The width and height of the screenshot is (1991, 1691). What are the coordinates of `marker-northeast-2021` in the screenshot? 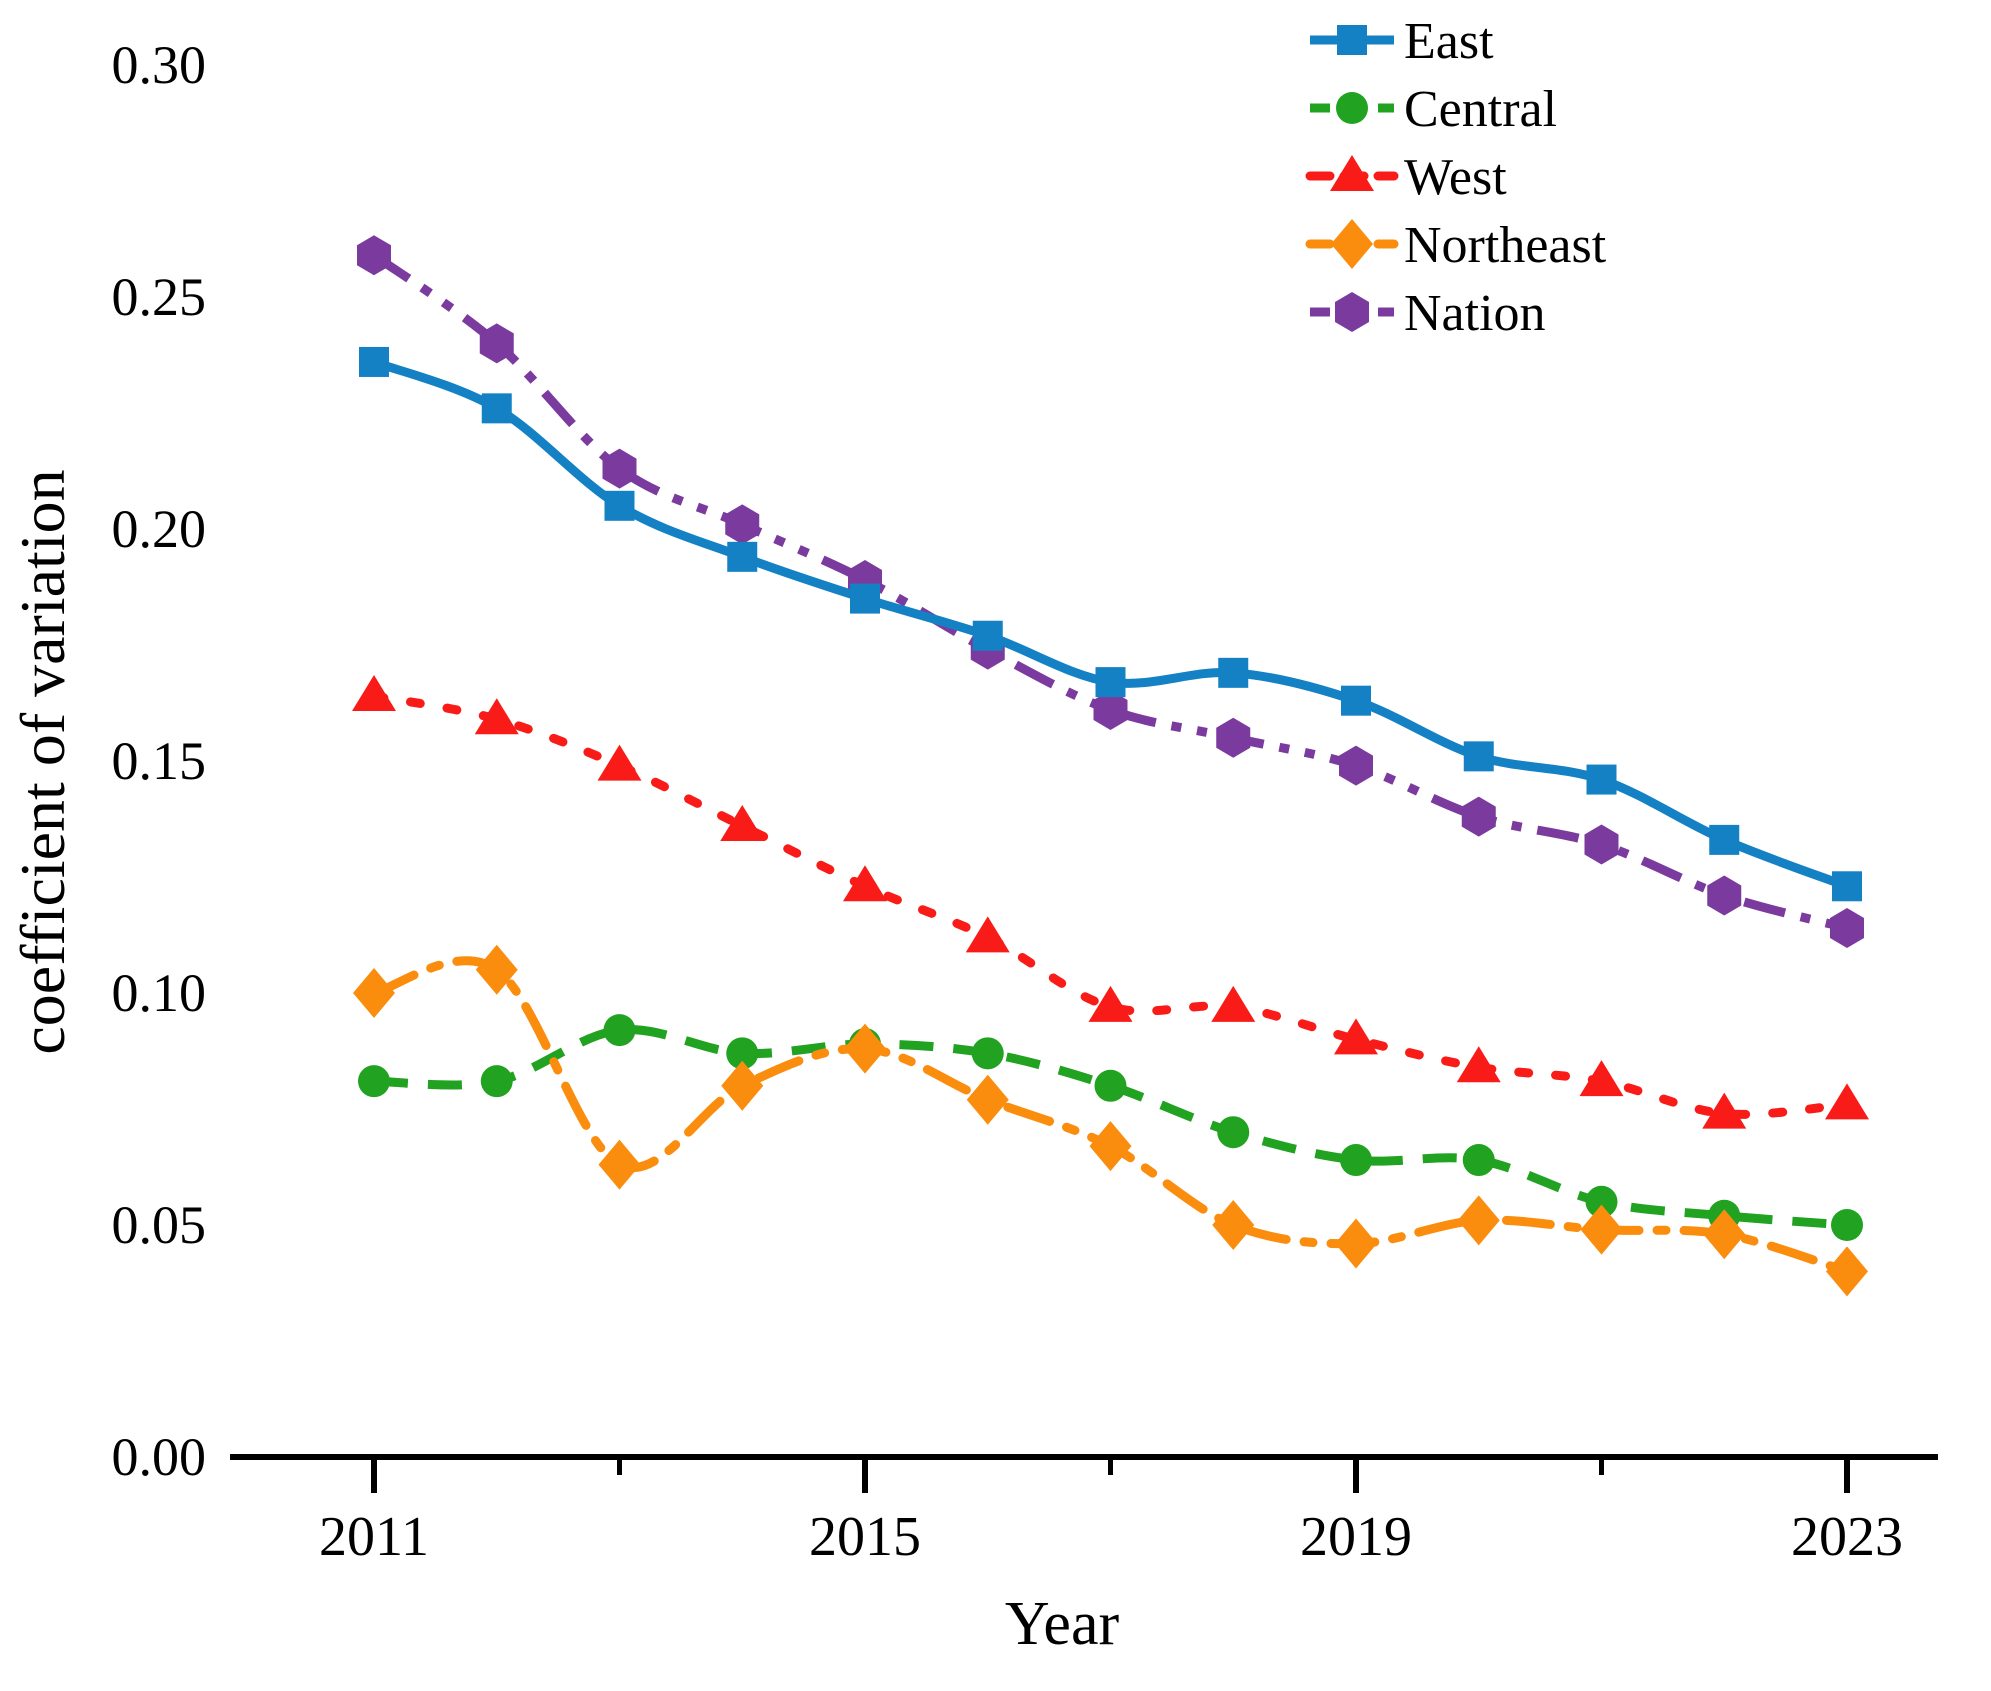 It's located at (1601, 1229).